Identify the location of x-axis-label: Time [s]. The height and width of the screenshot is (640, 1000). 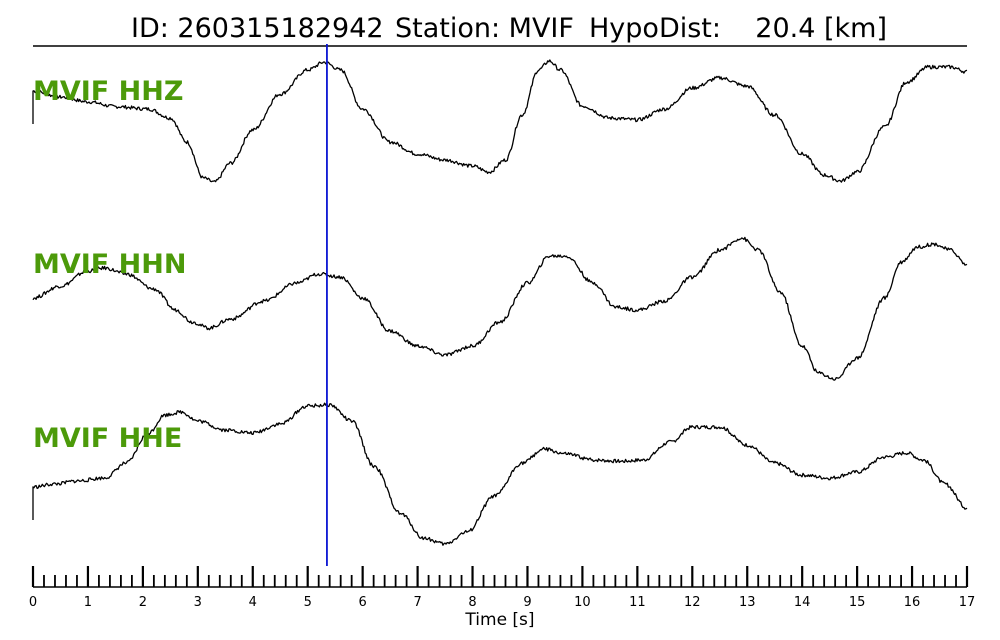
(499, 620).